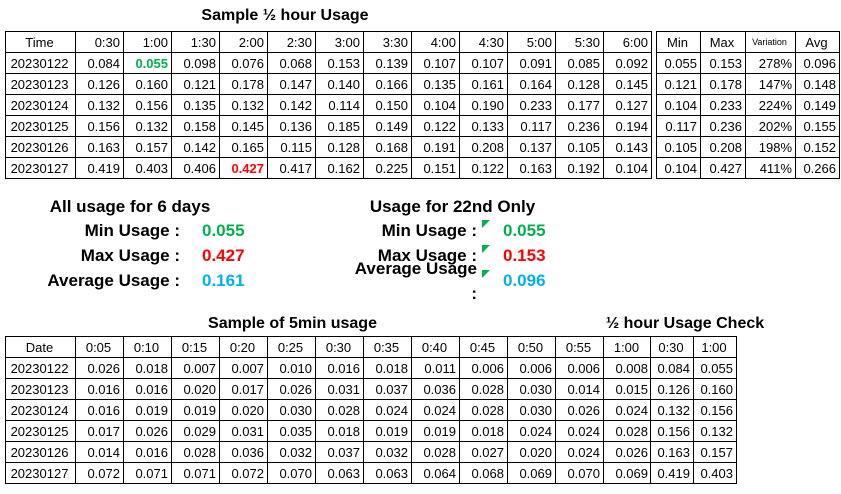  Describe the element at coordinates (243, 63) in the screenshot. I see `table-cell: 0.076` at that location.